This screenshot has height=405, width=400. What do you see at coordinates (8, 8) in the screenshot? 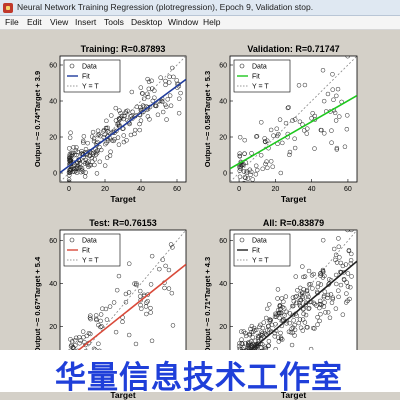
I see `matlab-app-icon` at bounding box center [8, 8].